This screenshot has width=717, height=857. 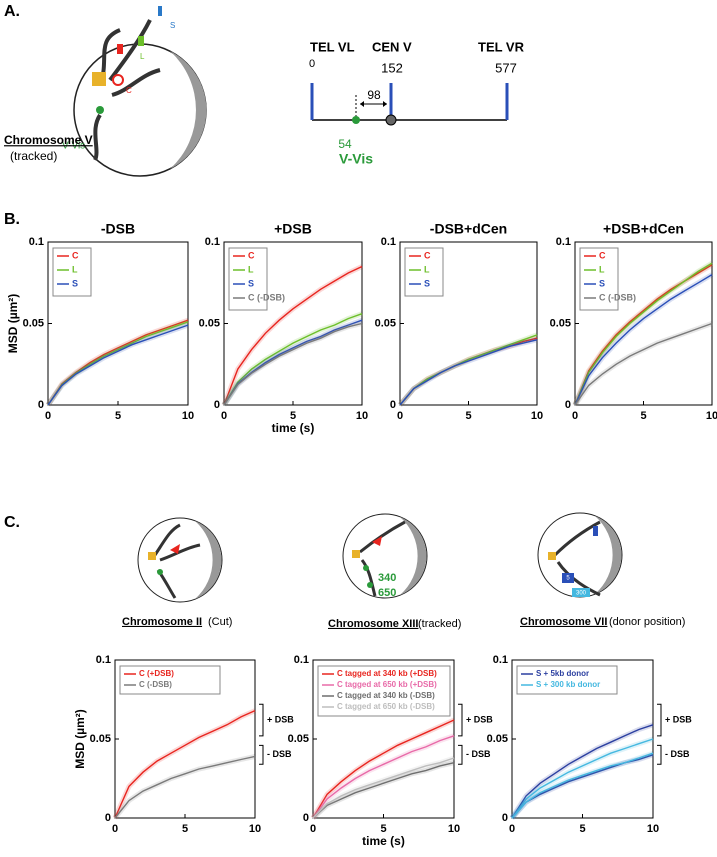 I want to click on map-position: 577, so click(x=506, y=67).